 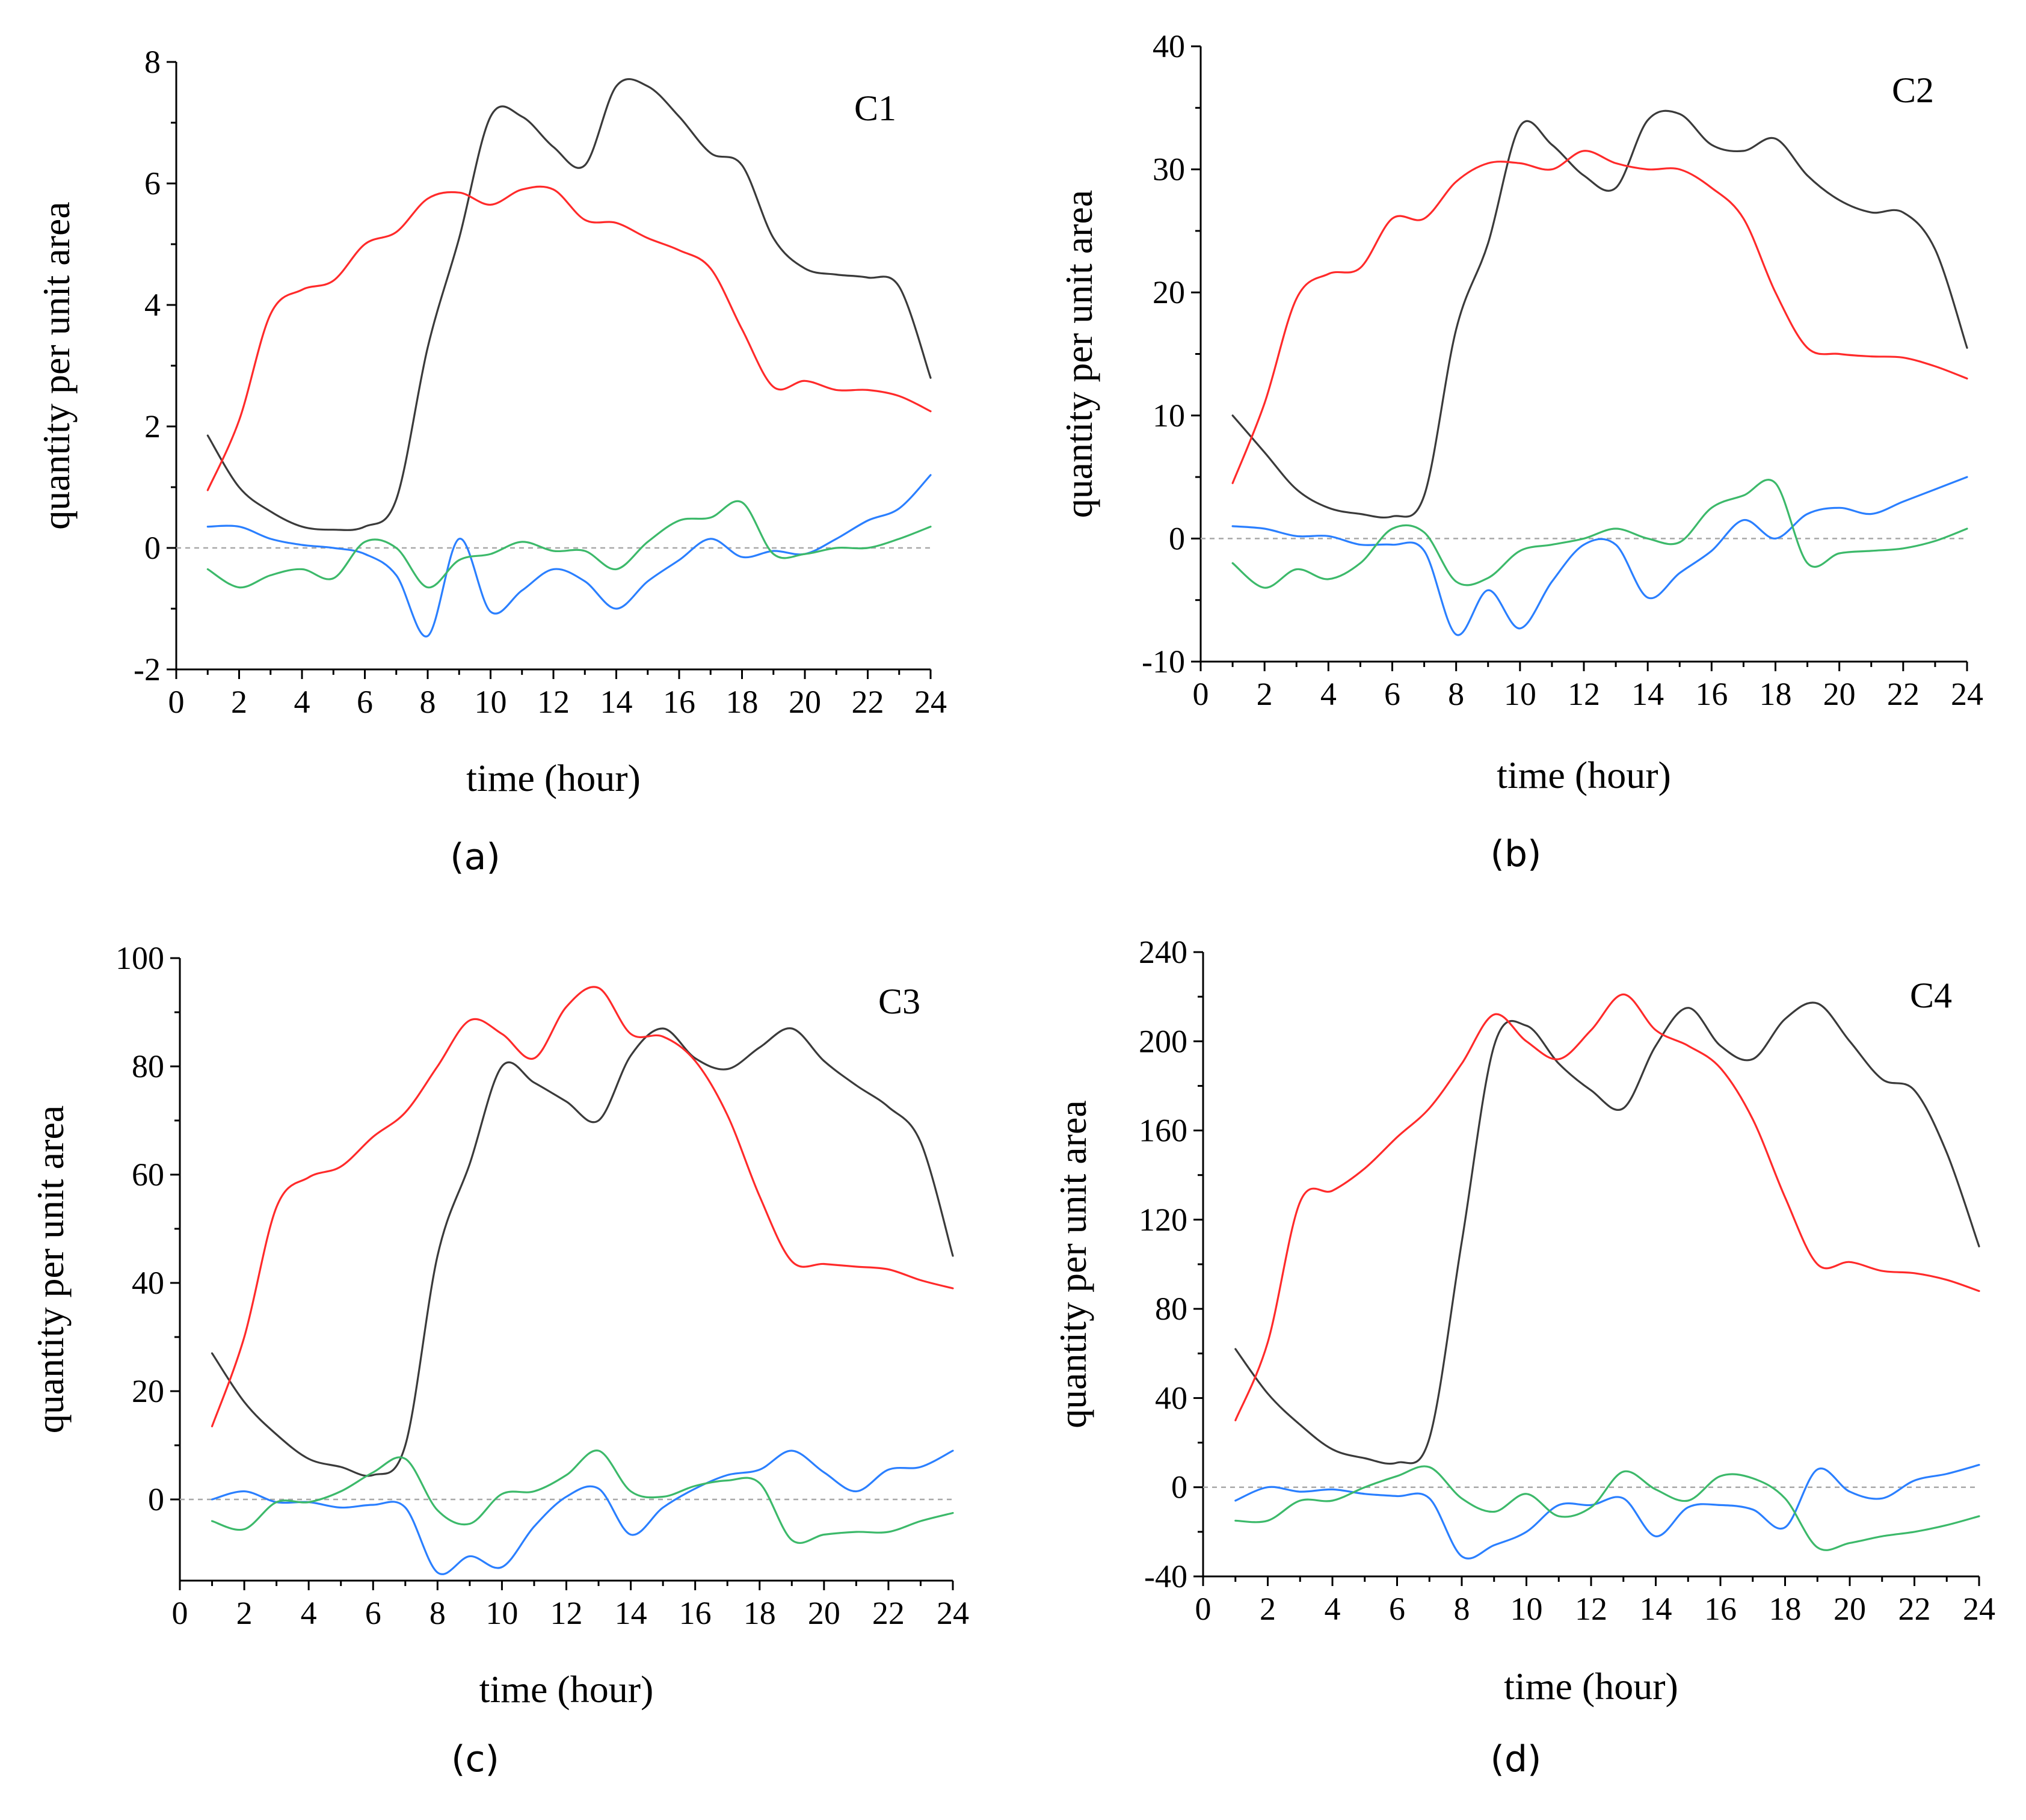 What do you see at coordinates (152, 305) in the screenshot?
I see `y-tick-label: 4` at bounding box center [152, 305].